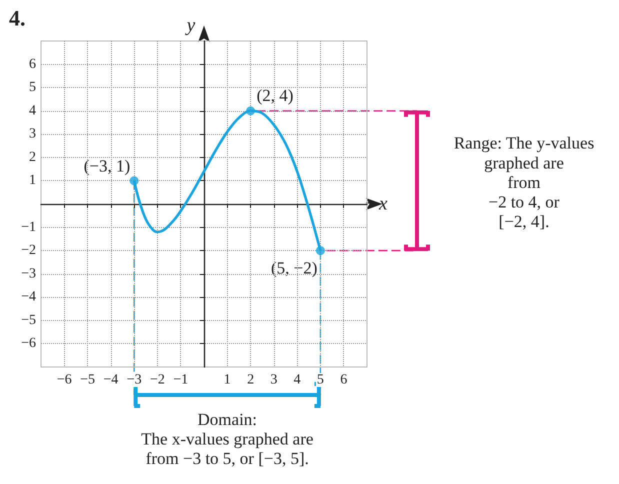 The height and width of the screenshot is (484, 619). Describe the element at coordinates (28, 297) in the screenshot. I see `y-tick-label: −4` at that location.